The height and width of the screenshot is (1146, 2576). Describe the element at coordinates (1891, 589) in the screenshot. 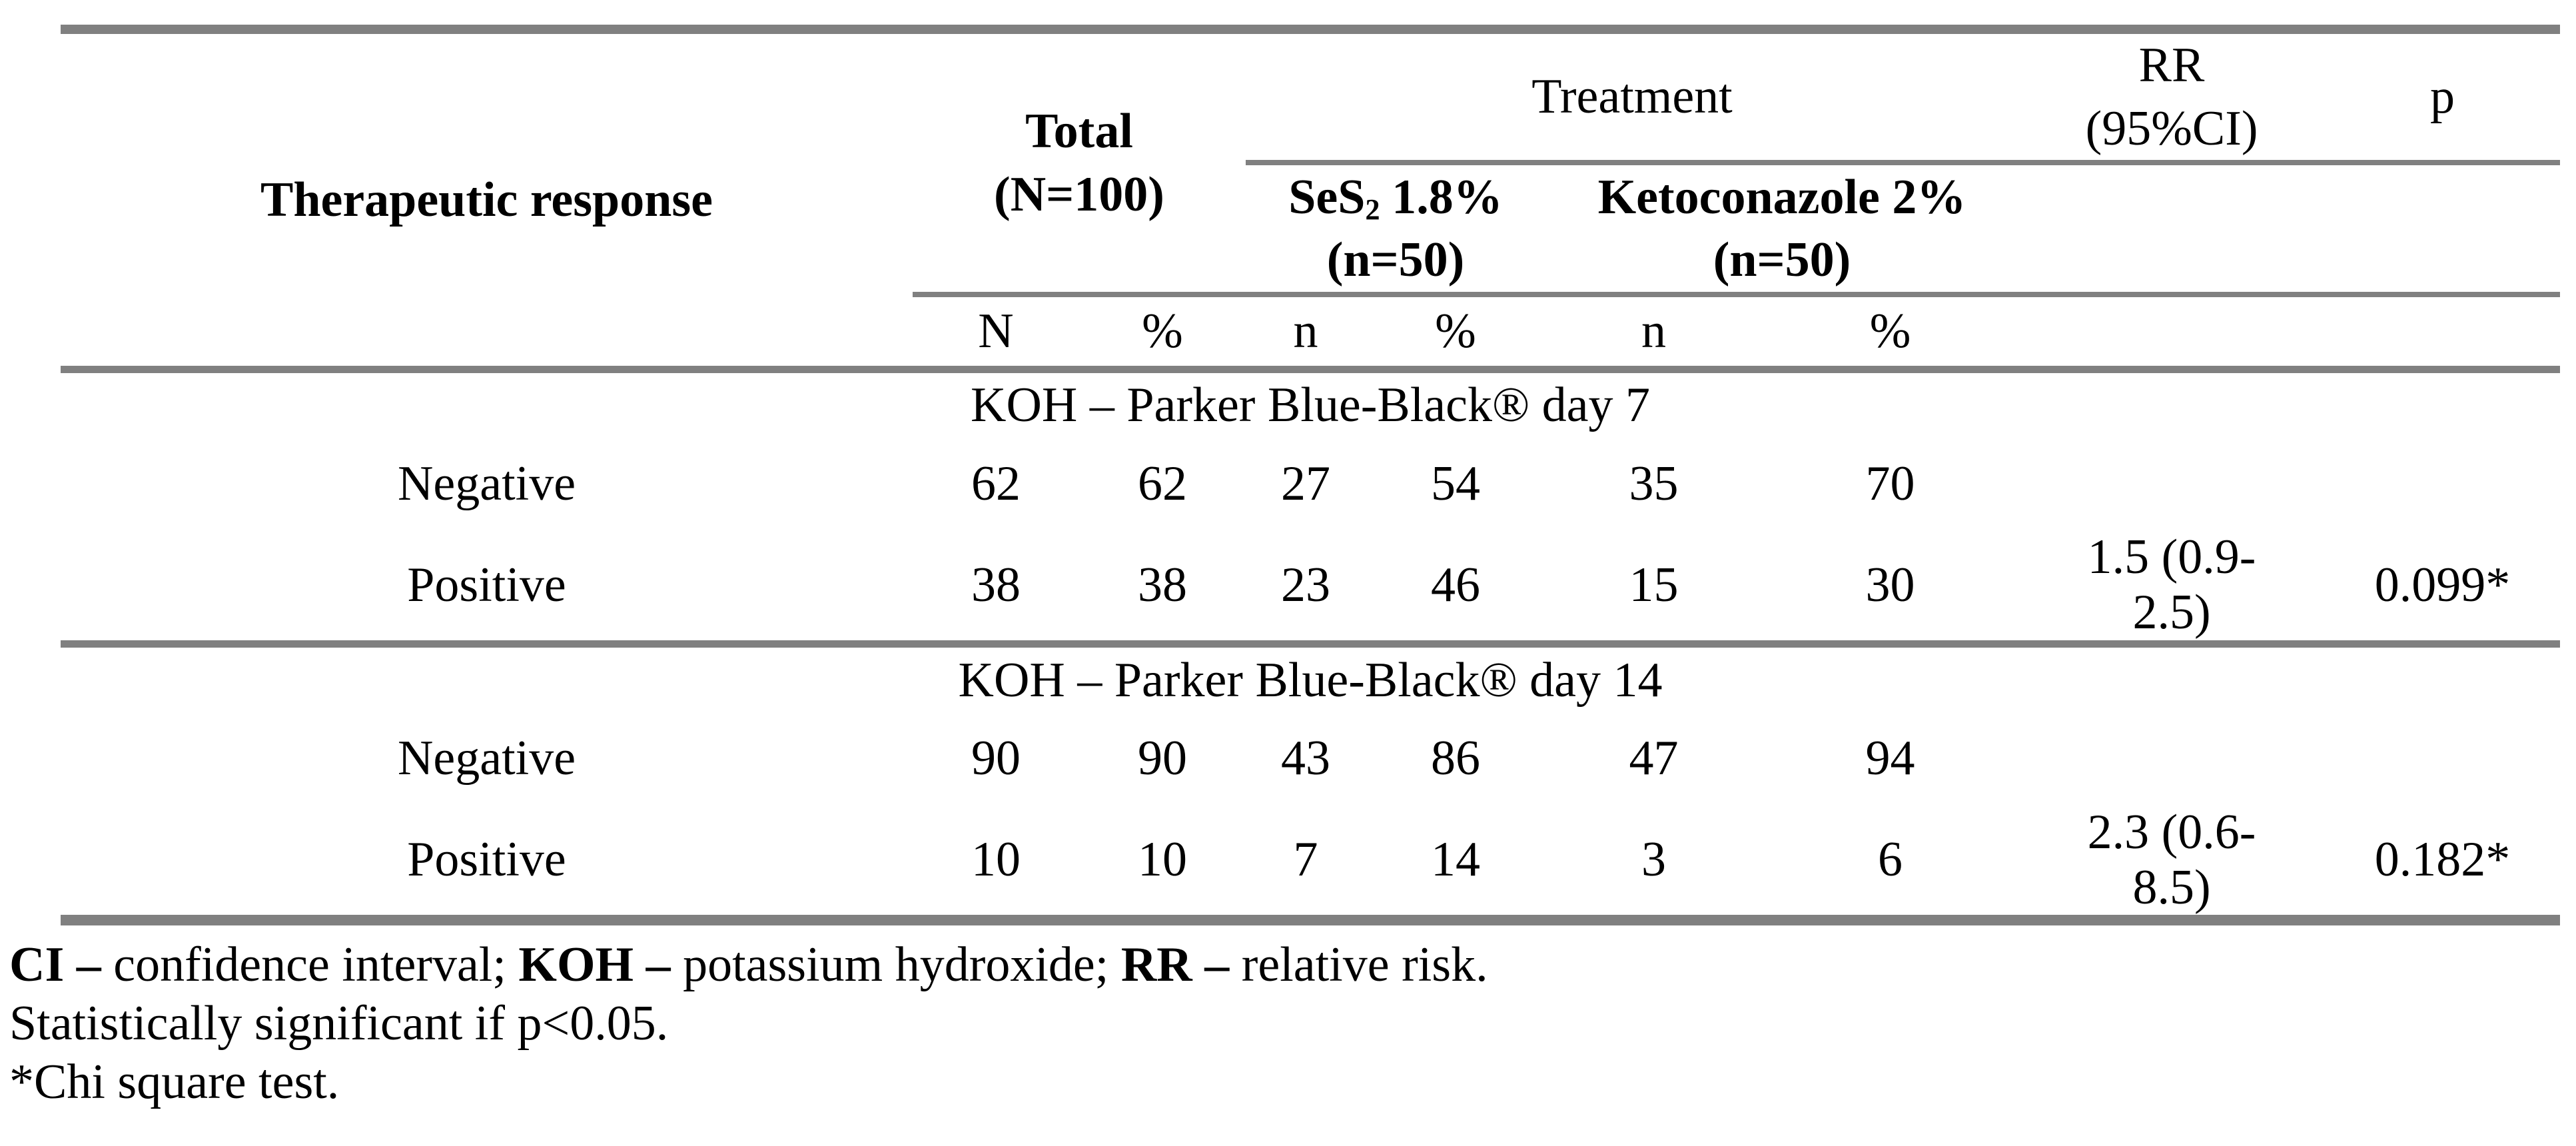

I see `data-cell: 30` at that location.